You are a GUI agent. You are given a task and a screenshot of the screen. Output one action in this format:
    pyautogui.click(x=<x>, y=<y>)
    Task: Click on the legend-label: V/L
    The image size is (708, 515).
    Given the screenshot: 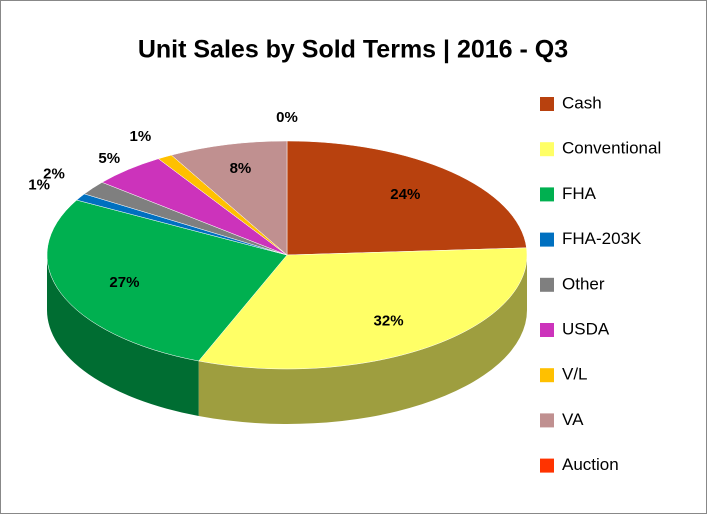 What is the action you would take?
    pyautogui.click(x=575, y=374)
    